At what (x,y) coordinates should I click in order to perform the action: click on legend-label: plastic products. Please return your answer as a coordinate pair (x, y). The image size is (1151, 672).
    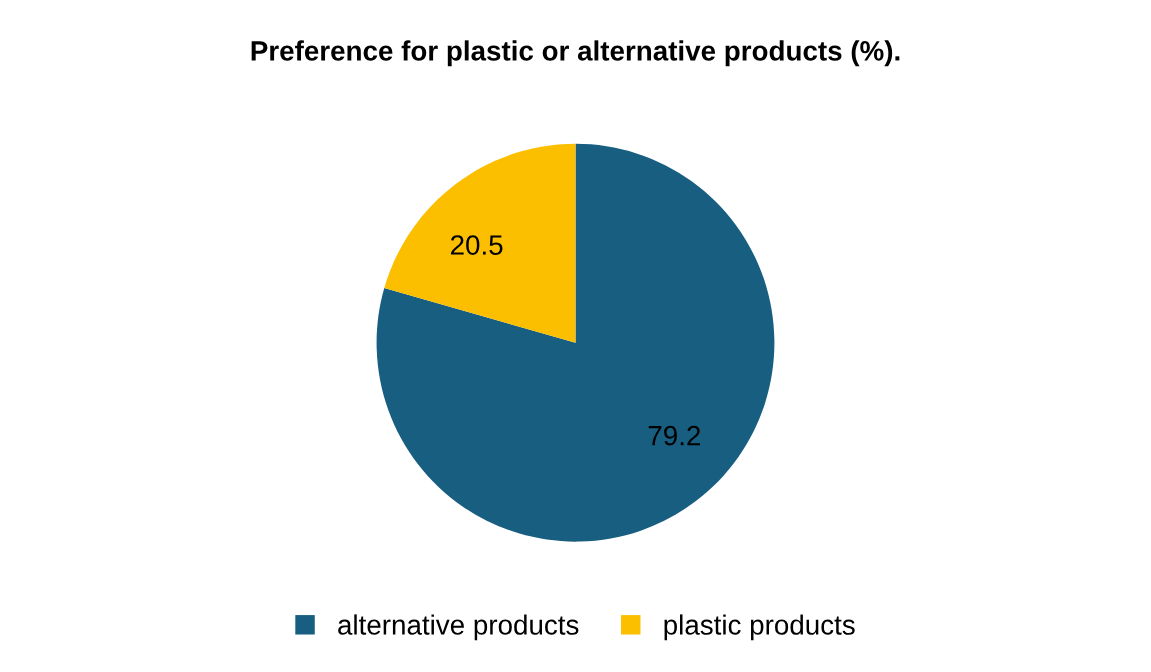
    Looking at the image, I should click on (759, 627).